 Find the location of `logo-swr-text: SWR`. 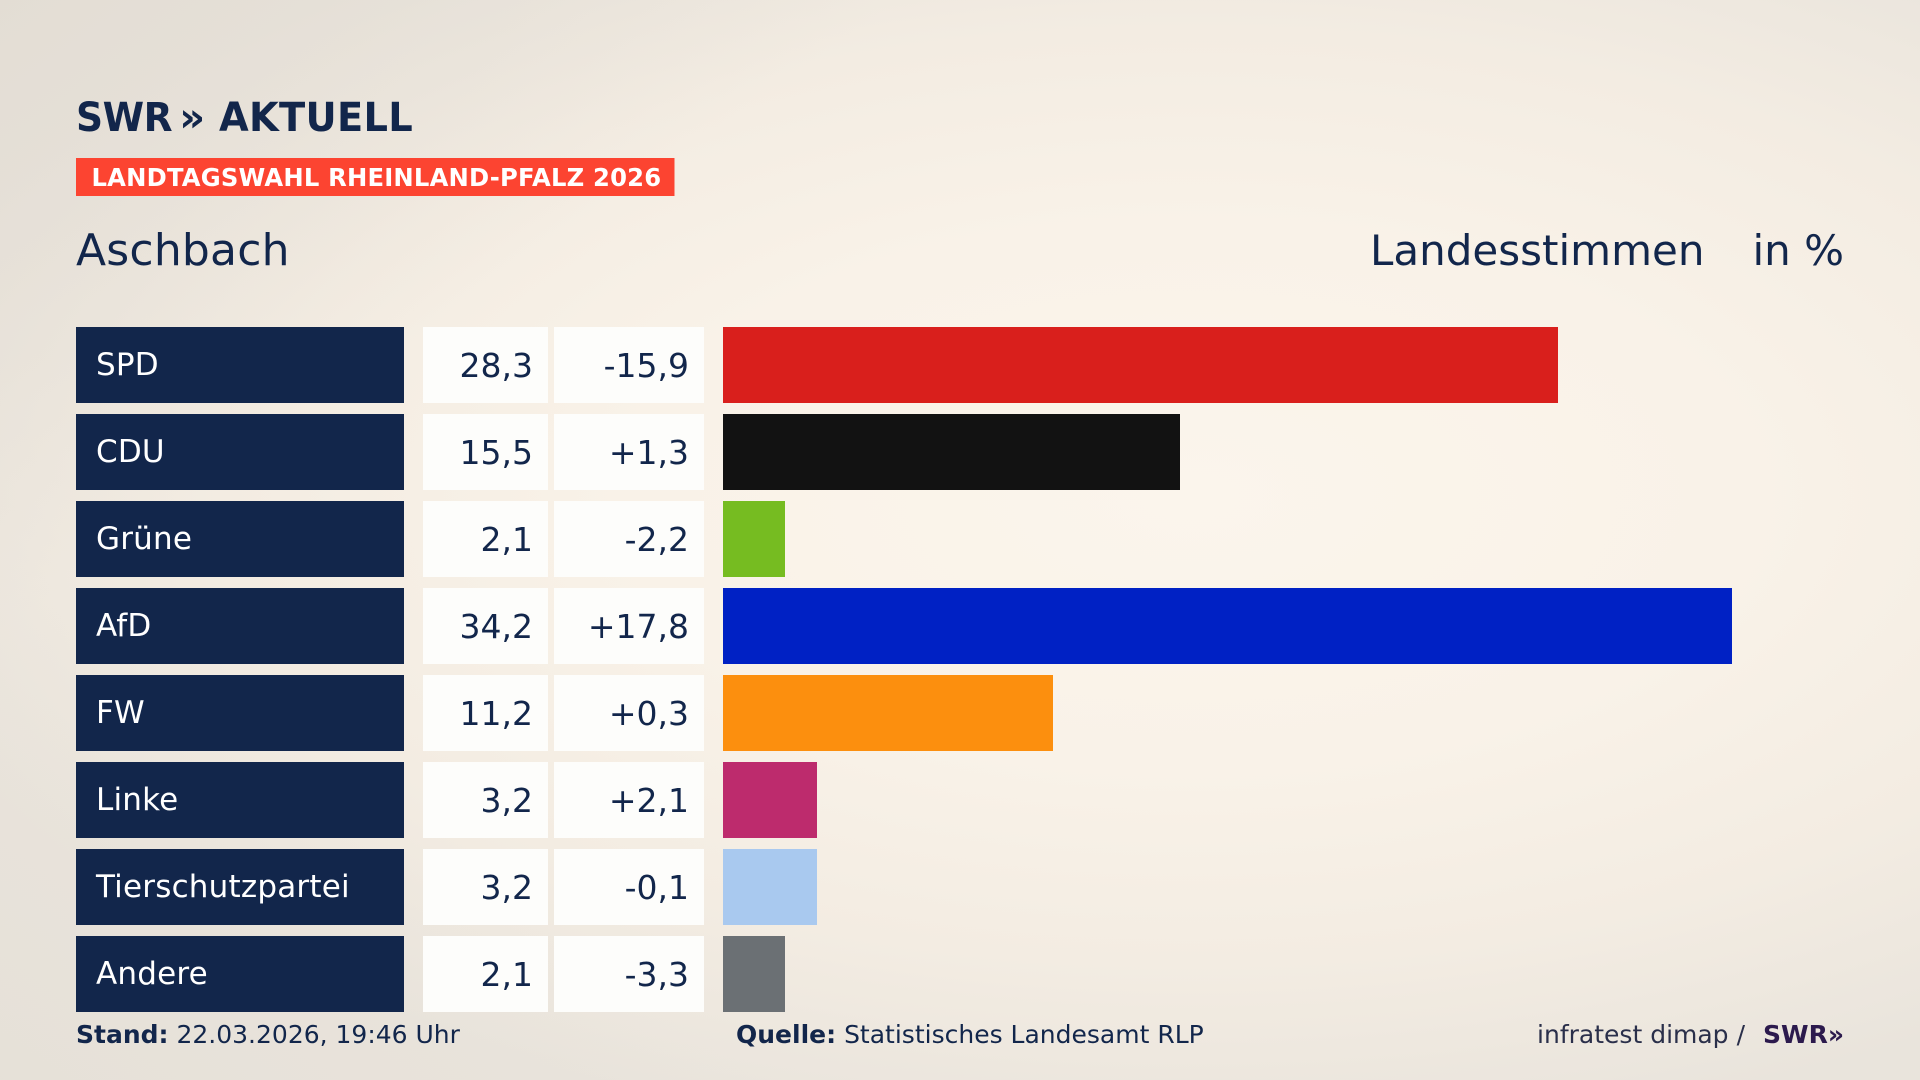

logo-swr-text: SWR is located at coordinates (124, 118).